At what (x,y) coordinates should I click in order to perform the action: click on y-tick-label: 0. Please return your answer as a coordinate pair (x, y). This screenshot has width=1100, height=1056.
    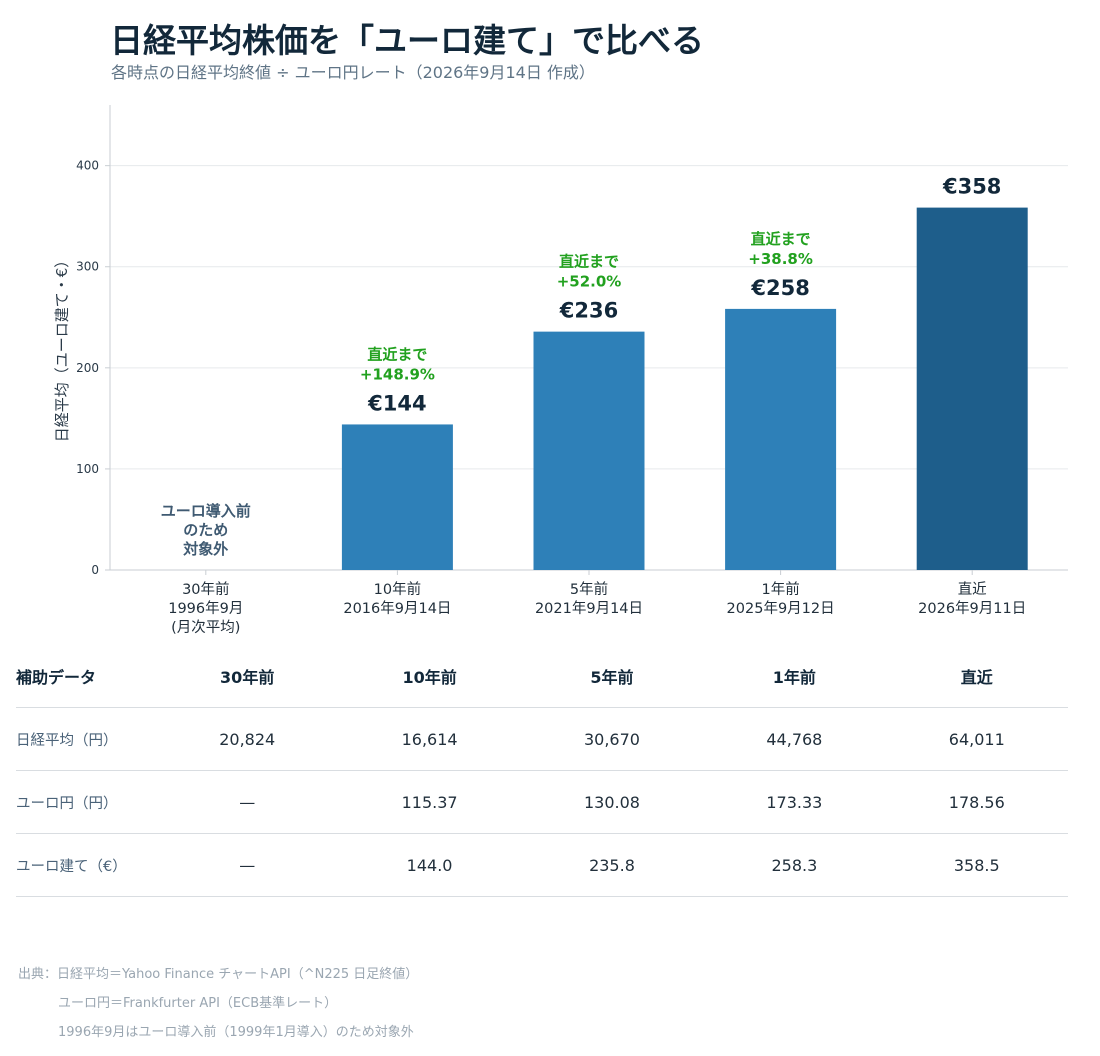
    Looking at the image, I should click on (95, 570).